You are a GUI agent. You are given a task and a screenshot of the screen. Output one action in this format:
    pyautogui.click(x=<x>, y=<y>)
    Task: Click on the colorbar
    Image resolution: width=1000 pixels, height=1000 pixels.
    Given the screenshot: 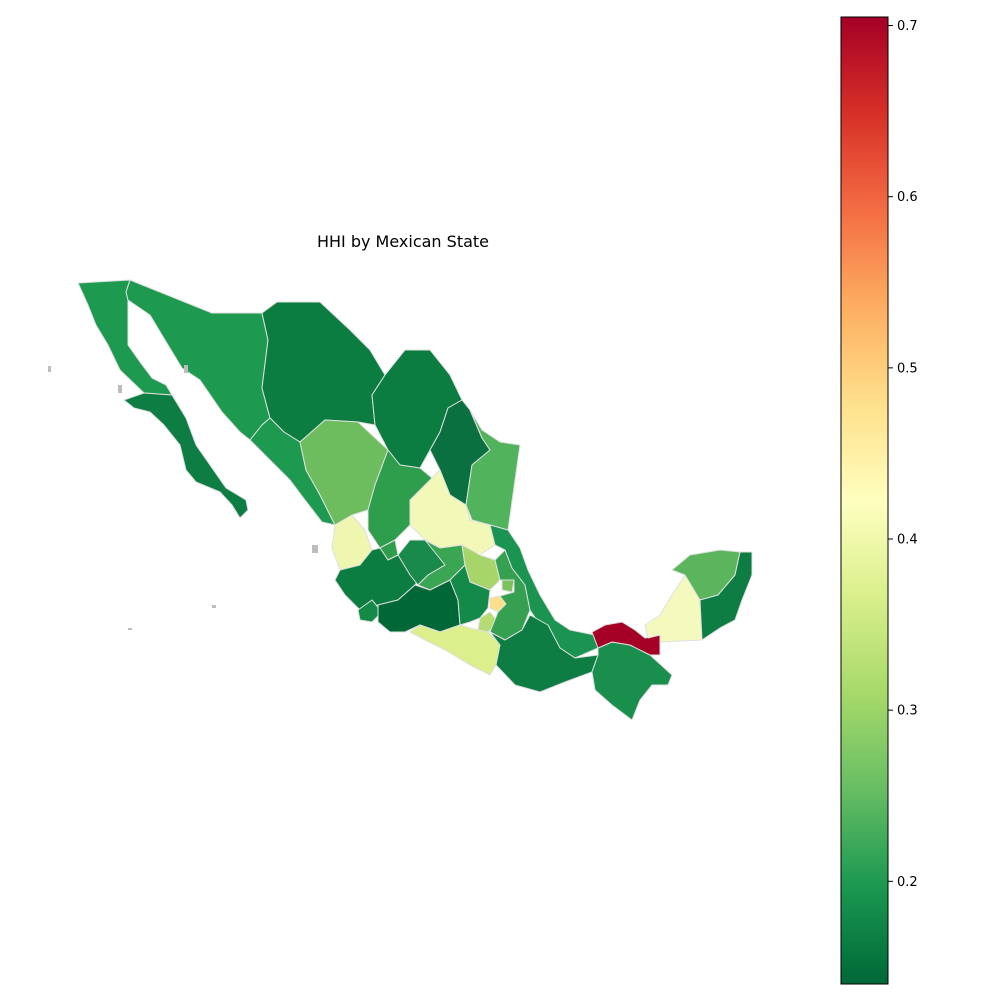 What is the action you would take?
    pyautogui.click(x=864, y=500)
    